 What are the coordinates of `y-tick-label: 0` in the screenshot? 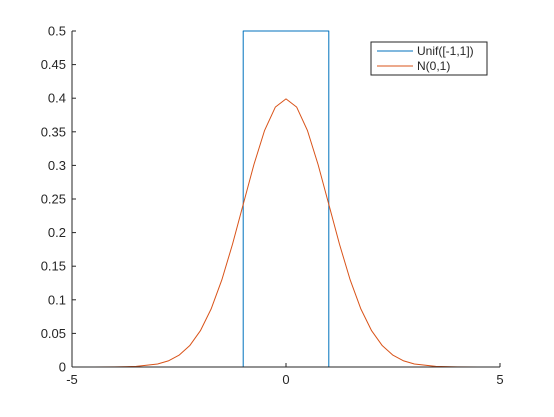 It's located at (62, 367).